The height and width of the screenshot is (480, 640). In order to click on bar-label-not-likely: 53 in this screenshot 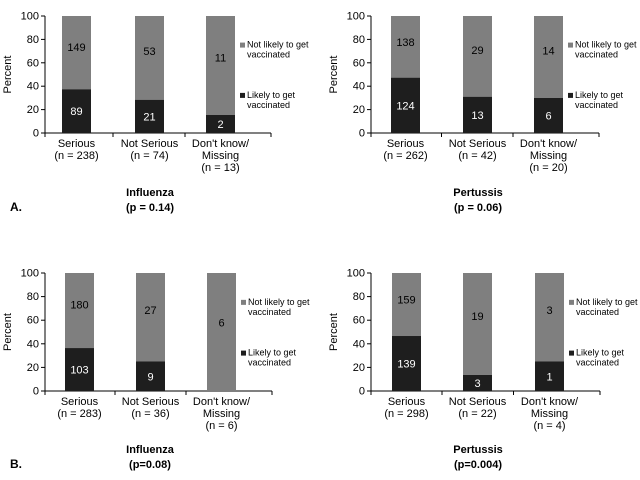, I will do `click(149, 52)`.